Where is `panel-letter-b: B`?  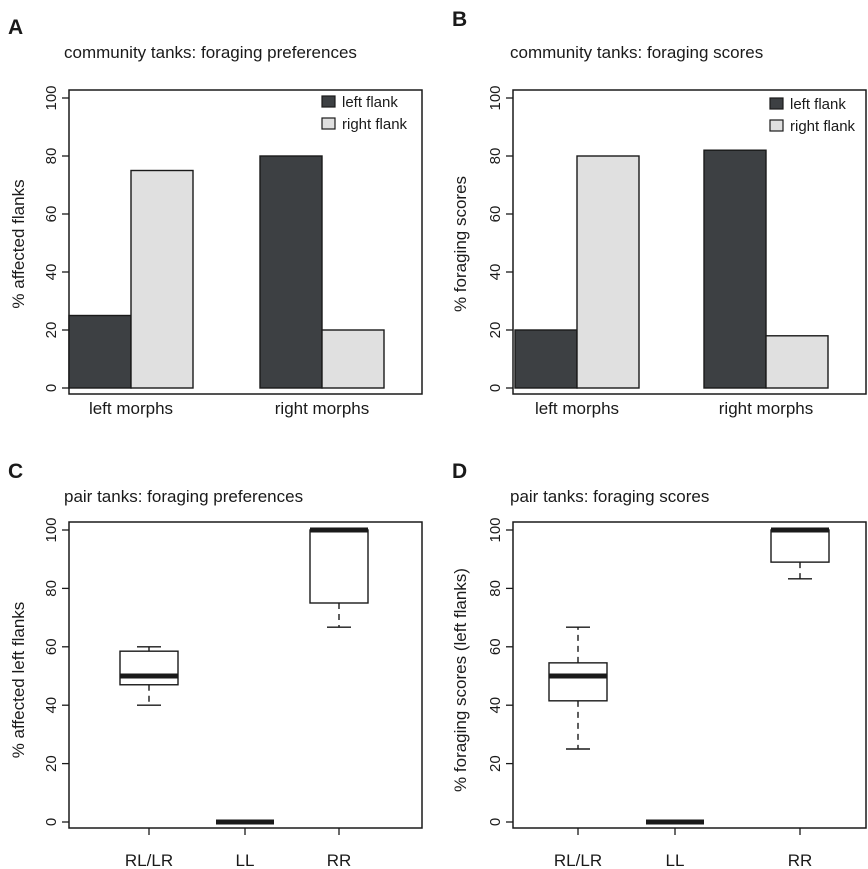 panel-letter-b: B is located at coordinates (459, 19).